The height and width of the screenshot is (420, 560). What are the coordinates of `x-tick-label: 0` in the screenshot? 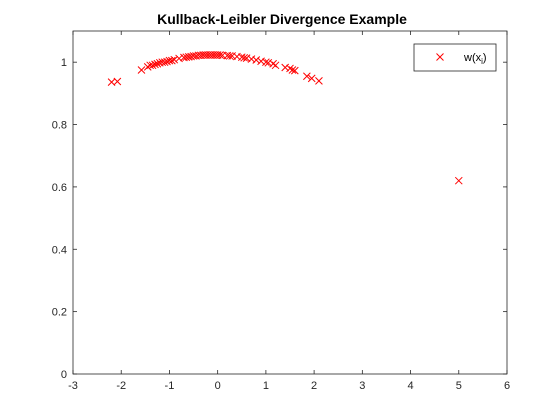 It's located at (218, 386).